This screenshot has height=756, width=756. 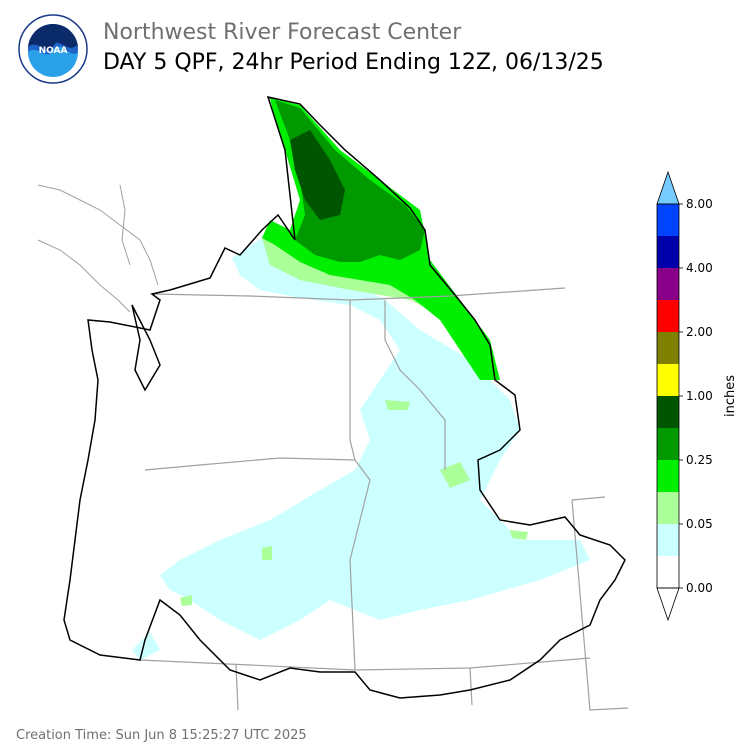 I want to click on tick-label: 4.00, so click(x=699, y=268).